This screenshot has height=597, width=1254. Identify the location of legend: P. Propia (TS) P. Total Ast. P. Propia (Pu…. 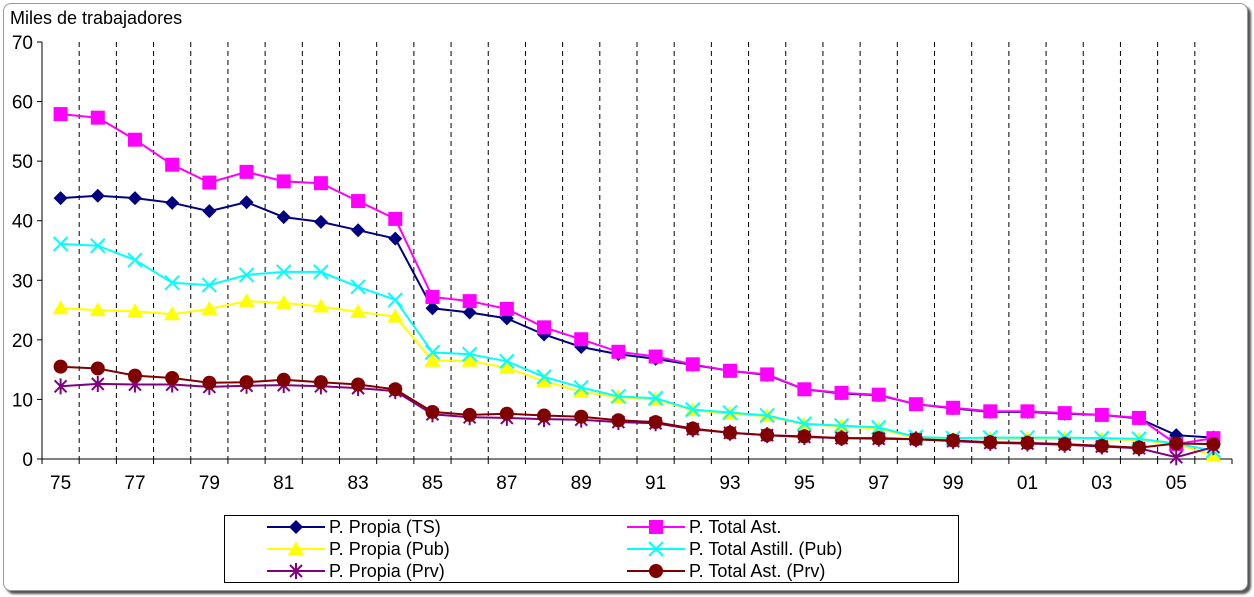
(591, 549).